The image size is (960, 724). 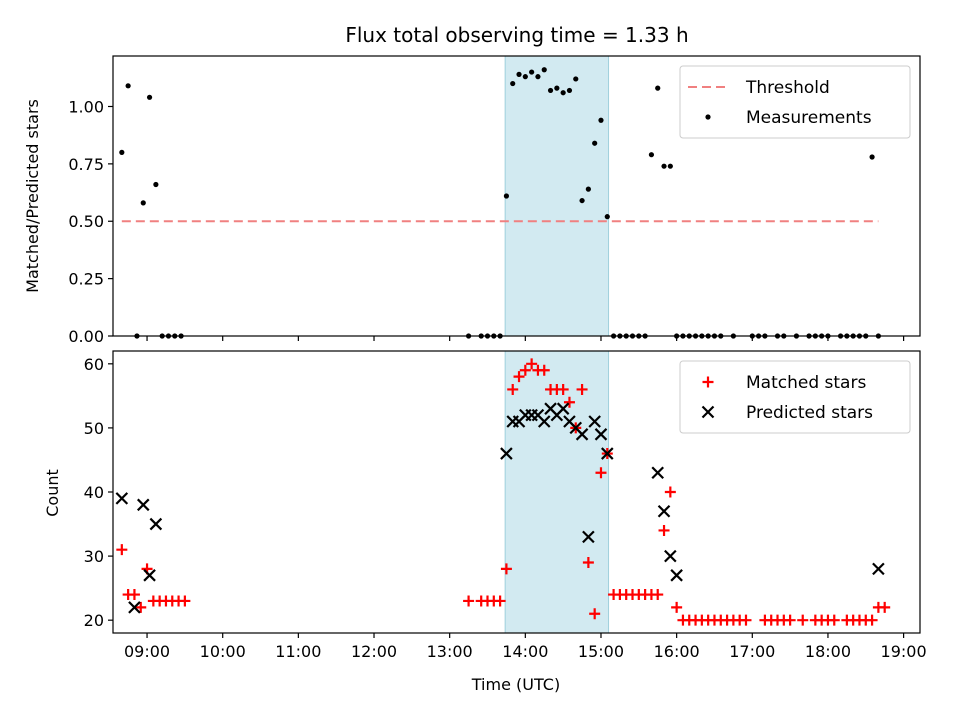 What do you see at coordinates (86, 106) in the screenshot?
I see `y-tick-label: 1.00` at bounding box center [86, 106].